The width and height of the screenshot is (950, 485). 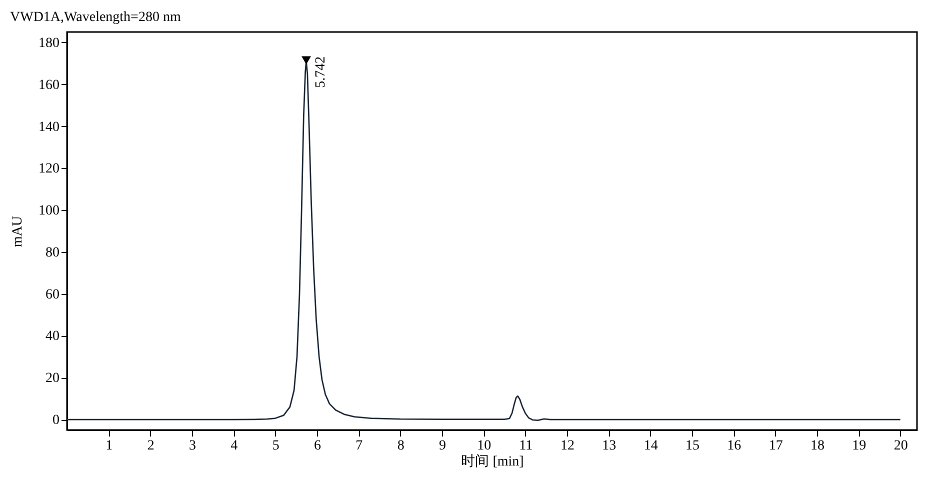 I want to click on x-tick-label: 1, so click(x=109, y=446).